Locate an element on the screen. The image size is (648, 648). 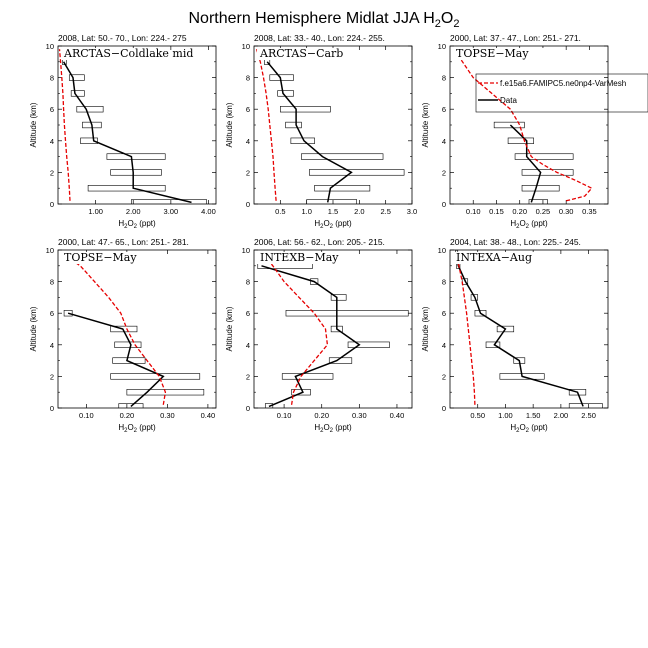
x-tick-label: 3.0 is located at coordinates (412, 211).